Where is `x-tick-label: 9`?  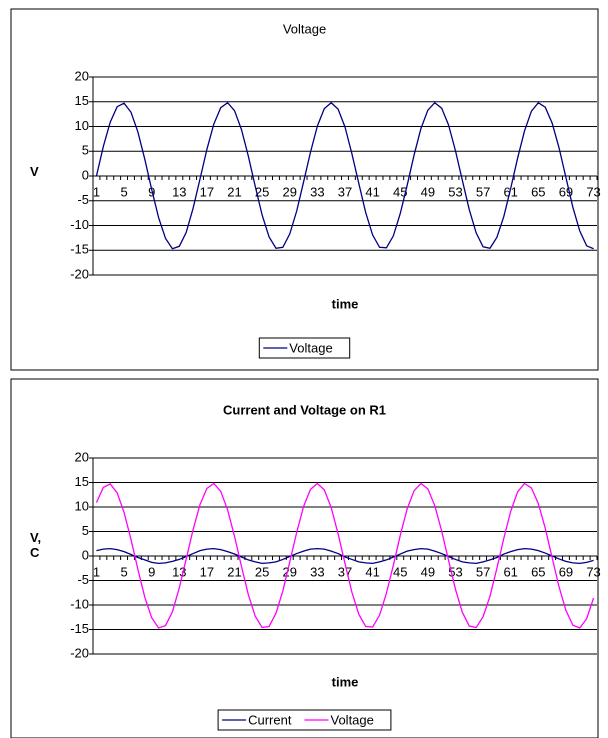
x-tick-label: 9 is located at coordinates (151, 571).